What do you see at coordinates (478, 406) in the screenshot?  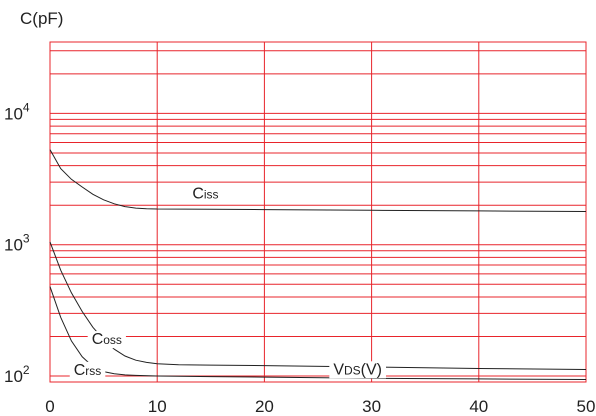 I see `x-tick-label: 40` at bounding box center [478, 406].